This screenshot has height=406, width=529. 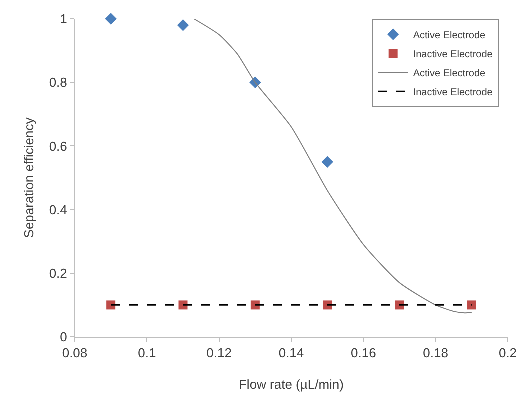 I want to click on x-tick-label: 0.18, so click(x=435, y=353).